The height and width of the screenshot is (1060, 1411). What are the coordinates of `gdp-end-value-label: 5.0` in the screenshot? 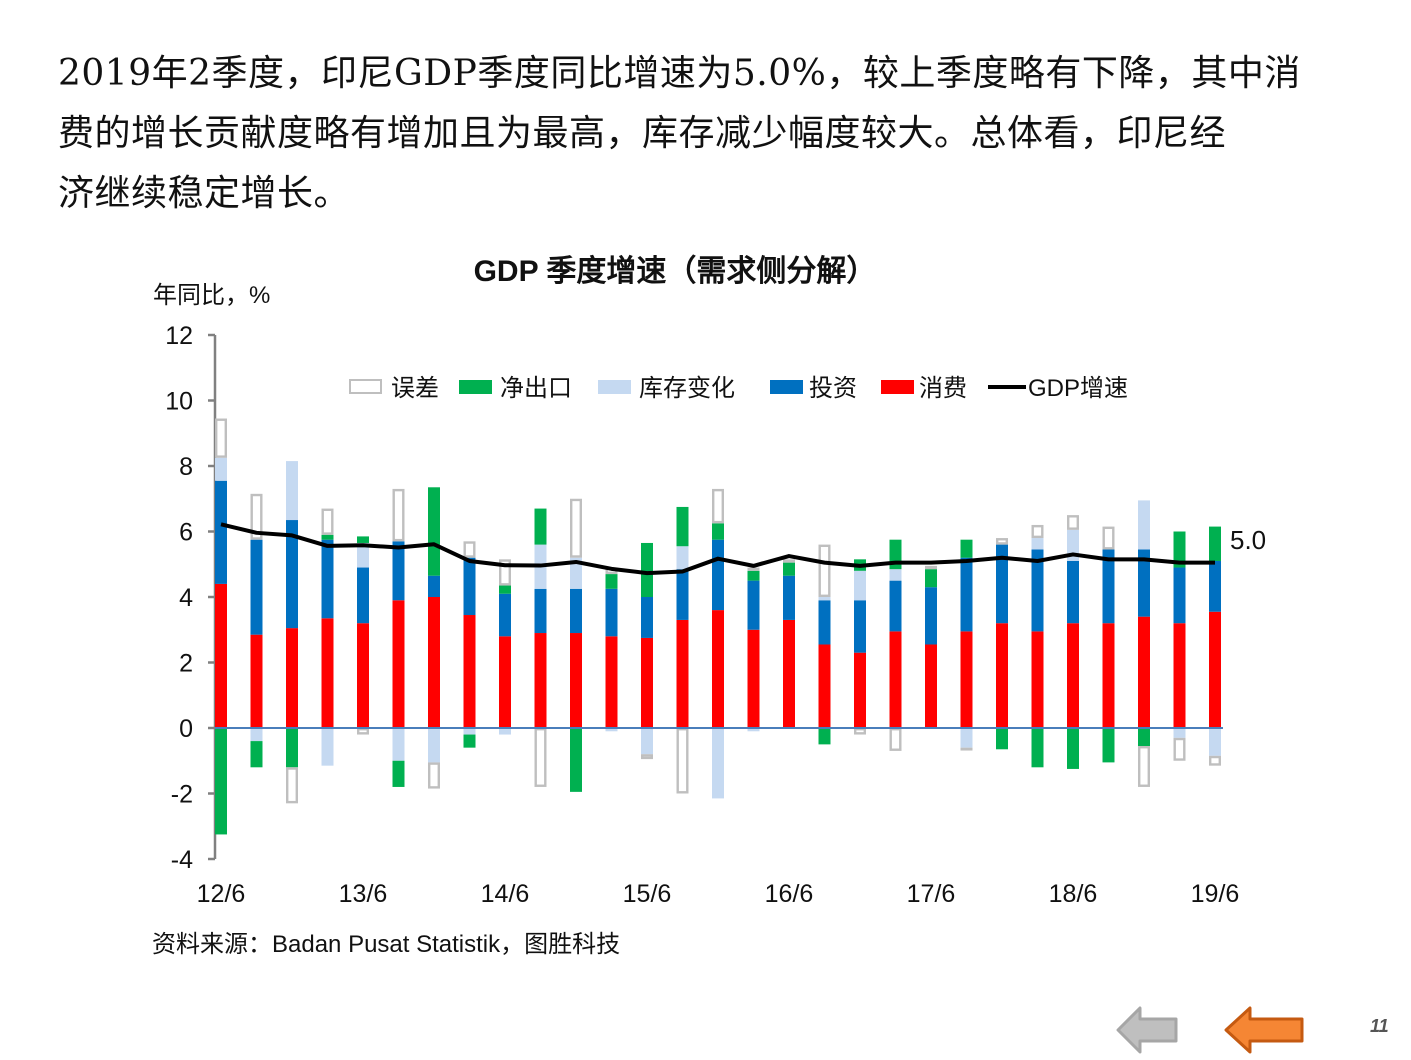 It's located at (1248, 540).